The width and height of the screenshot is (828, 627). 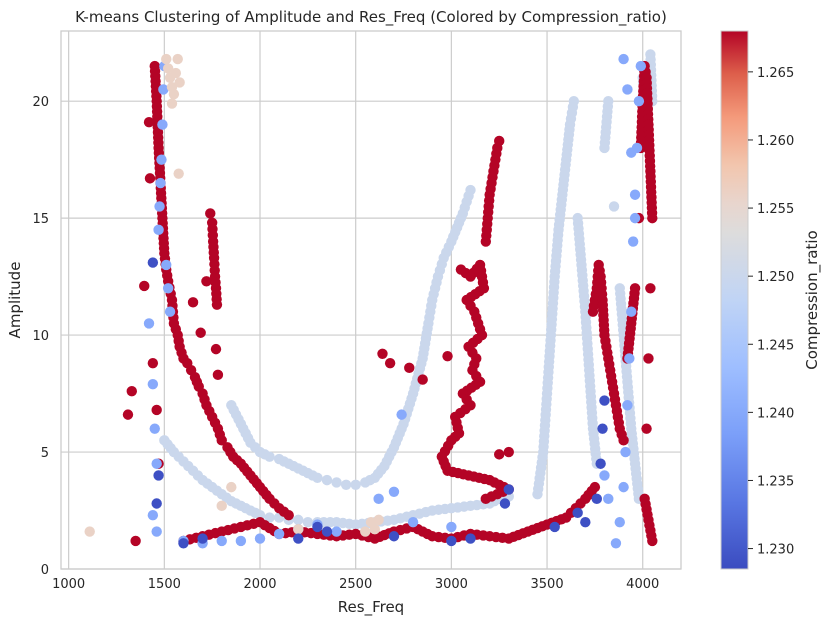 What do you see at coordinates (775, 141) in the screenshot?
I see `colorbar-tick-label: 1.260` at bounding box center [775, 141].